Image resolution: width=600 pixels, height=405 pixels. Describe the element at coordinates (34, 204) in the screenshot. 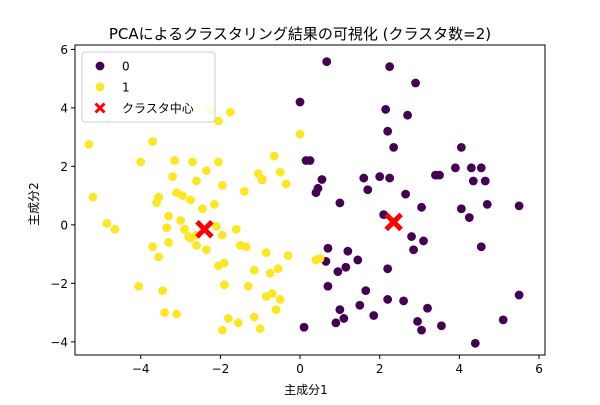

I see `y-axis-label: 主成分2` at that location.